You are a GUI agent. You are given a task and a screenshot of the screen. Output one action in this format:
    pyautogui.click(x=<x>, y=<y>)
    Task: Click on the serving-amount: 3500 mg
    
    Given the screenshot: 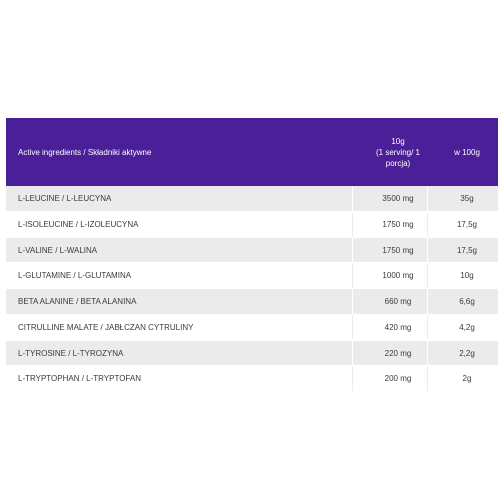 What is the action you would take?
    pyautogui.click(x=398, y=198)
    